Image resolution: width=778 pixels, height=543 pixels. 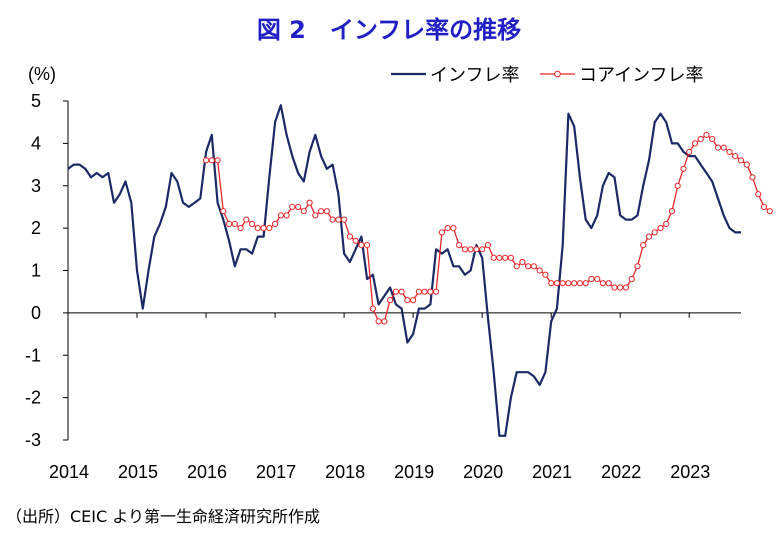 What do you see at coordinates (33, 398) in the screenshot?
I see `y-tick-label: -2` at bounding box center [33, 398].